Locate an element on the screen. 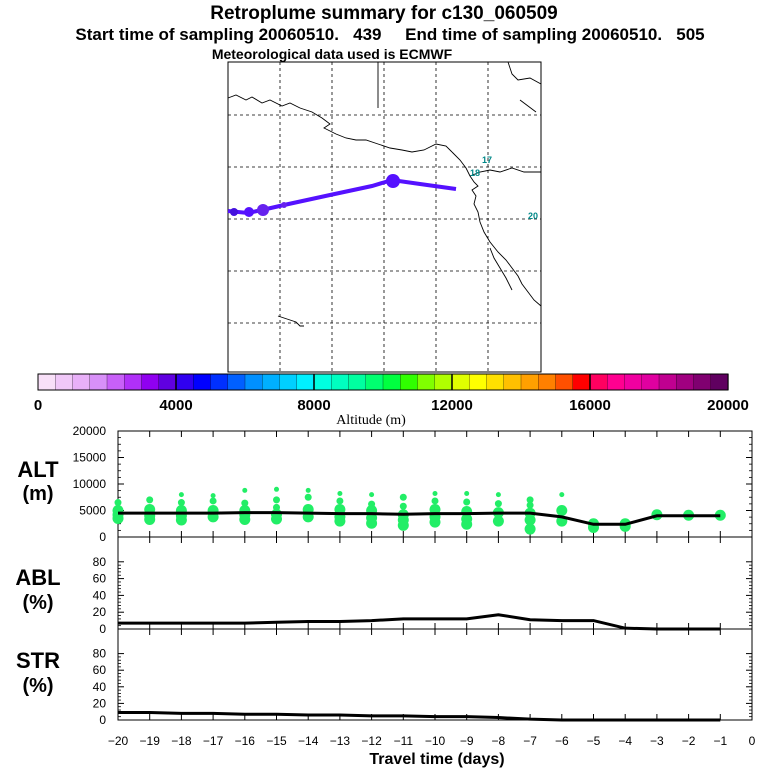 Image resolution: width=768 pixels, height=768 pixels. panel-frame is located at coordinates (435, 674).